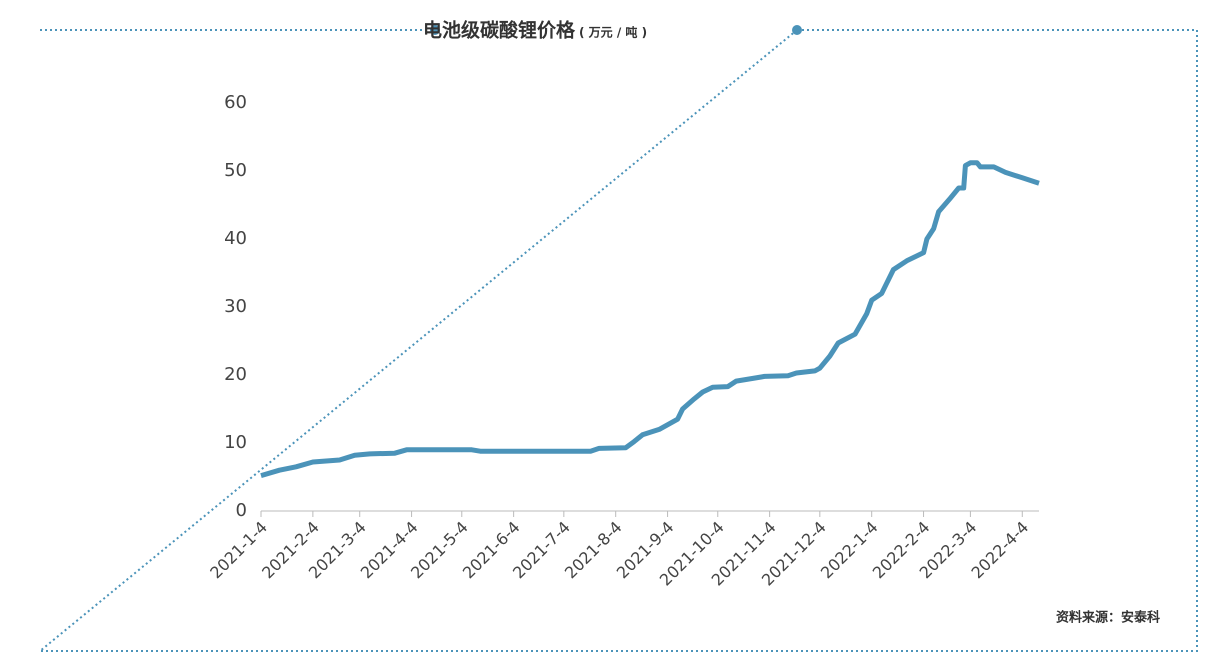  What do you see at coordinates (235, 238) in the screenshot?
I see `y-tick-label: 40` at bounding box center [235, 238].